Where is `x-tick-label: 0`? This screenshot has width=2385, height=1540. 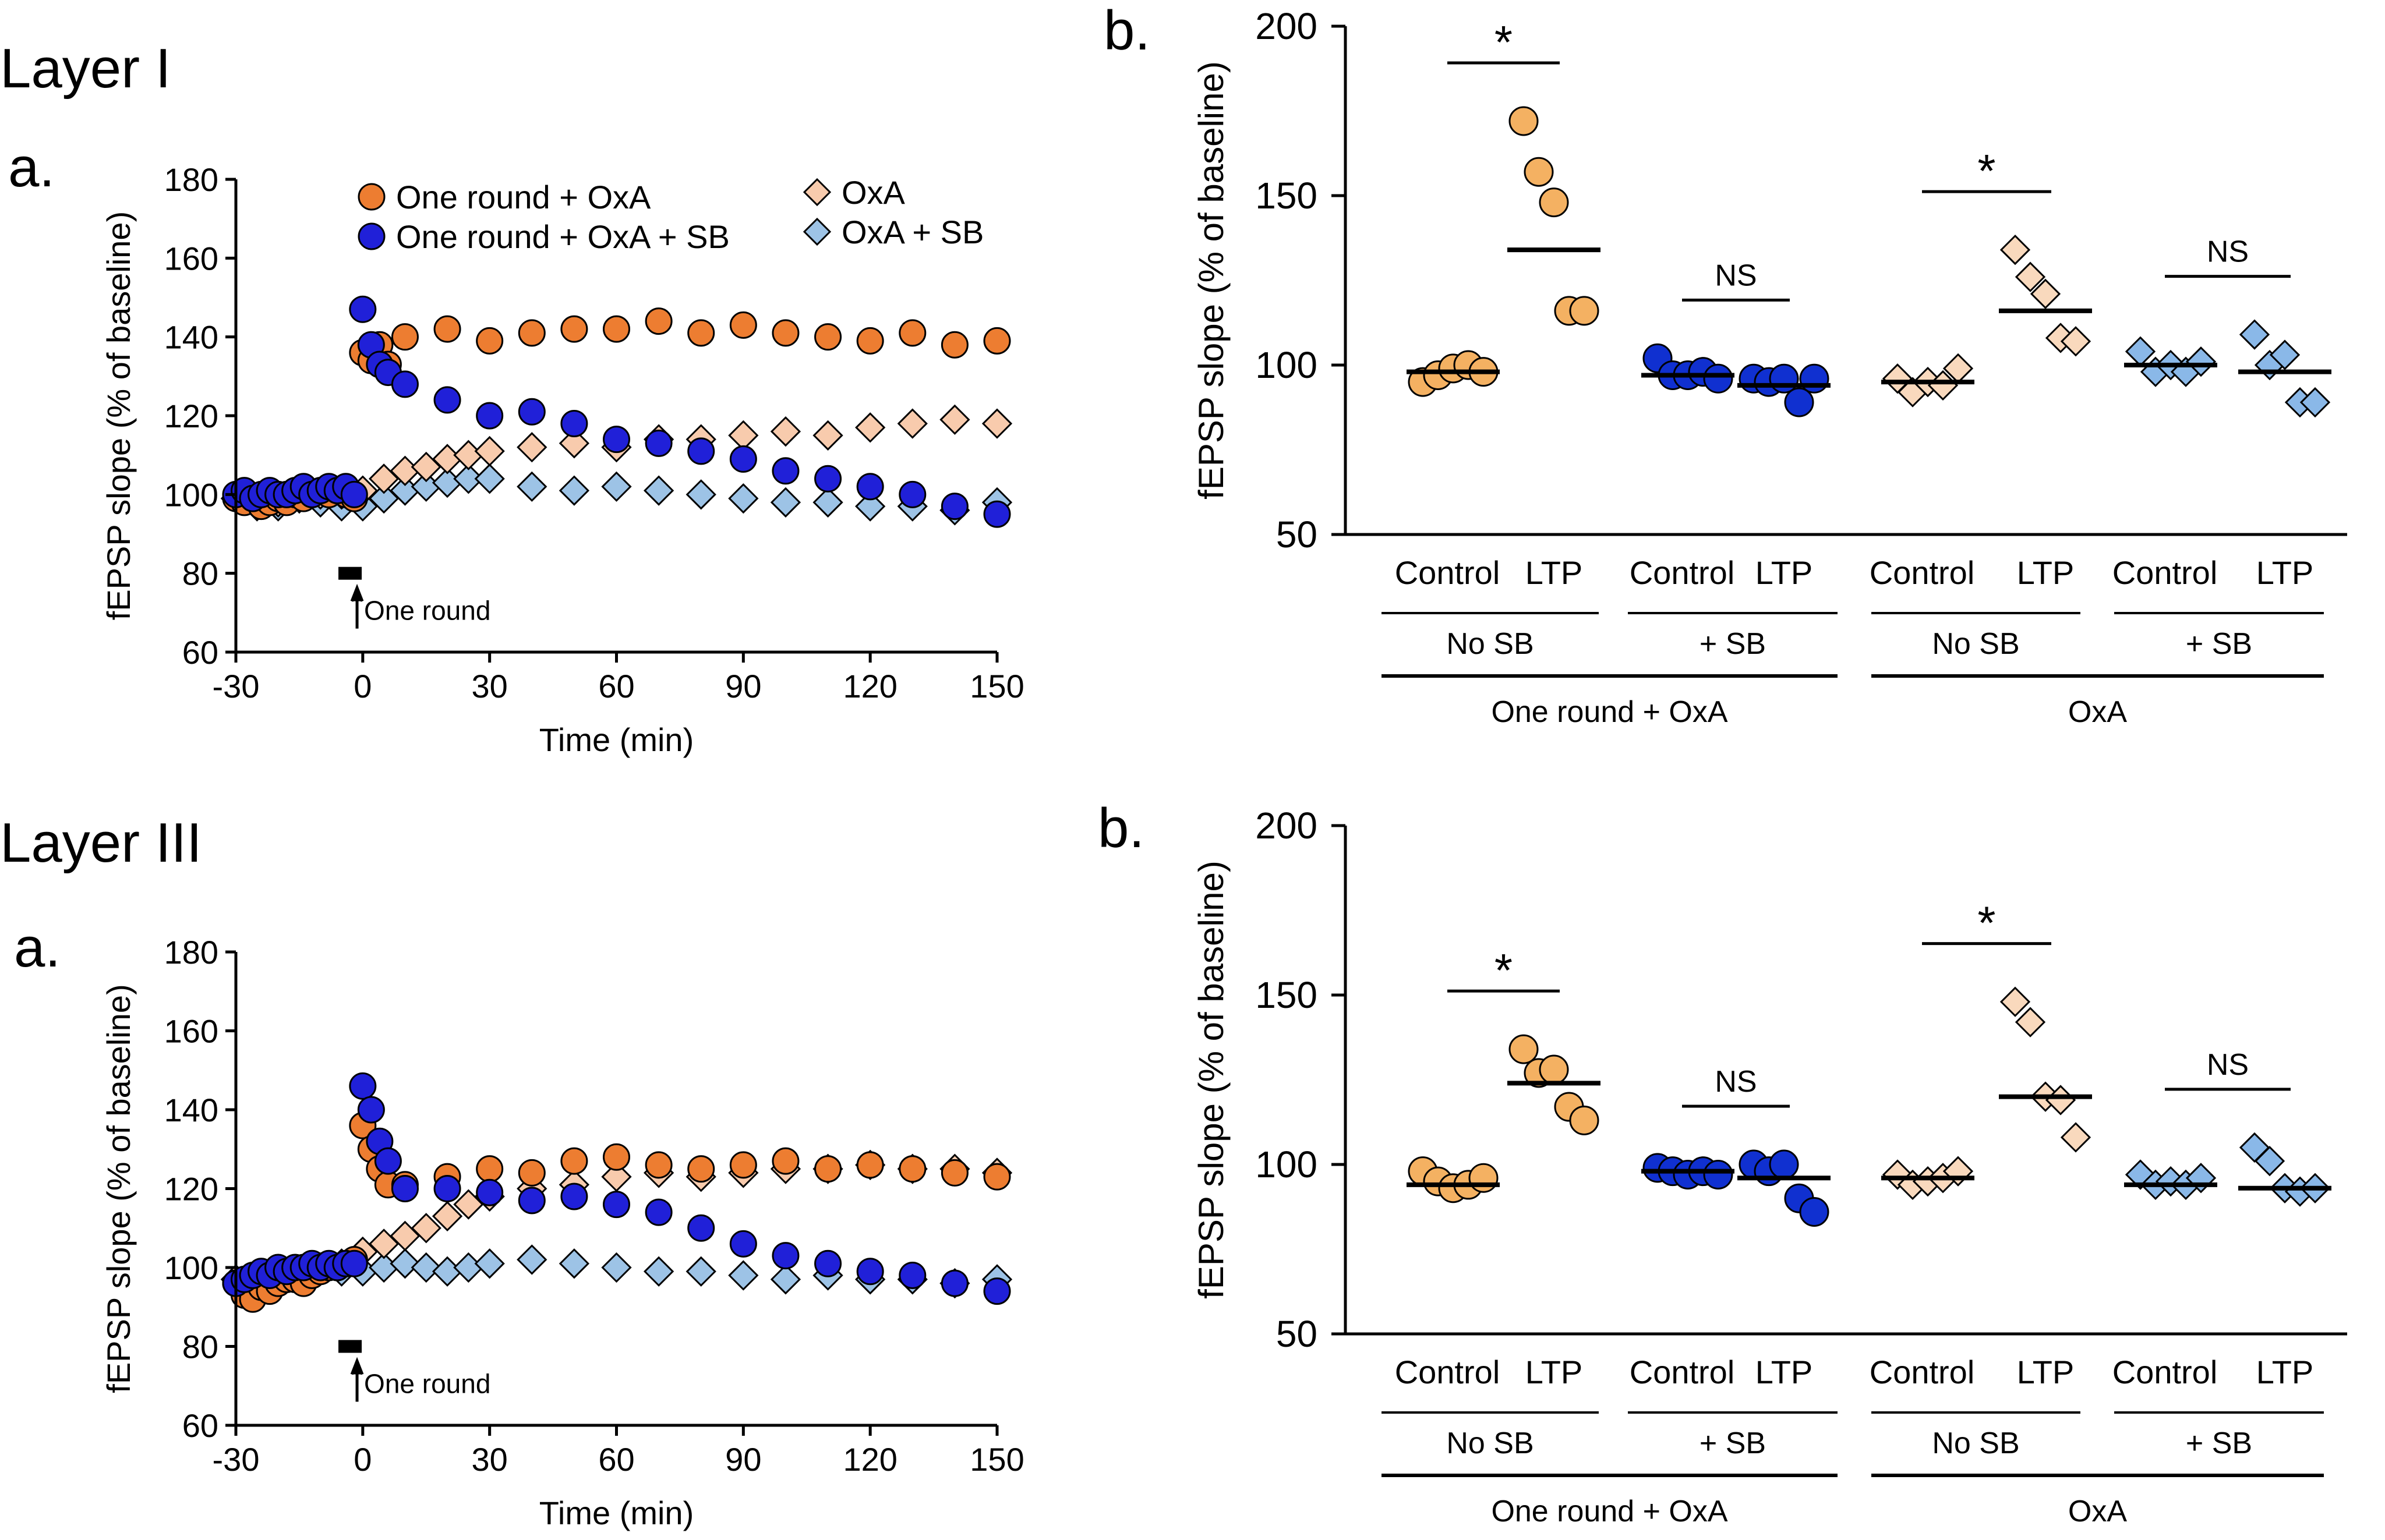
x-tick-label: 0 is located at coordinates (363, 686).